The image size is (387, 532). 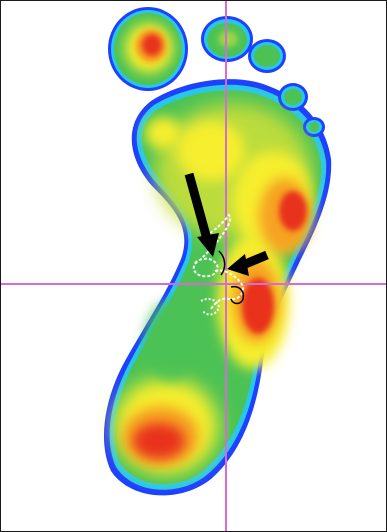 What do you see at coordinates (201, 214) in the screenshot?
I see `arrow-pointer-upper` at bounding box center [201, 214].